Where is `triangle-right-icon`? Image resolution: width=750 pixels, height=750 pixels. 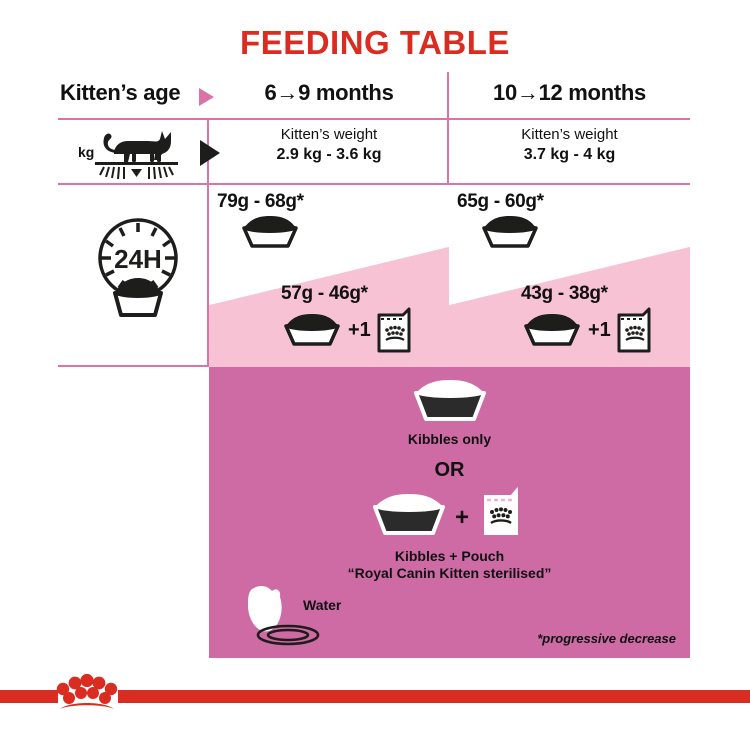 triangle-right-icon is located at coordinates (206, 97).